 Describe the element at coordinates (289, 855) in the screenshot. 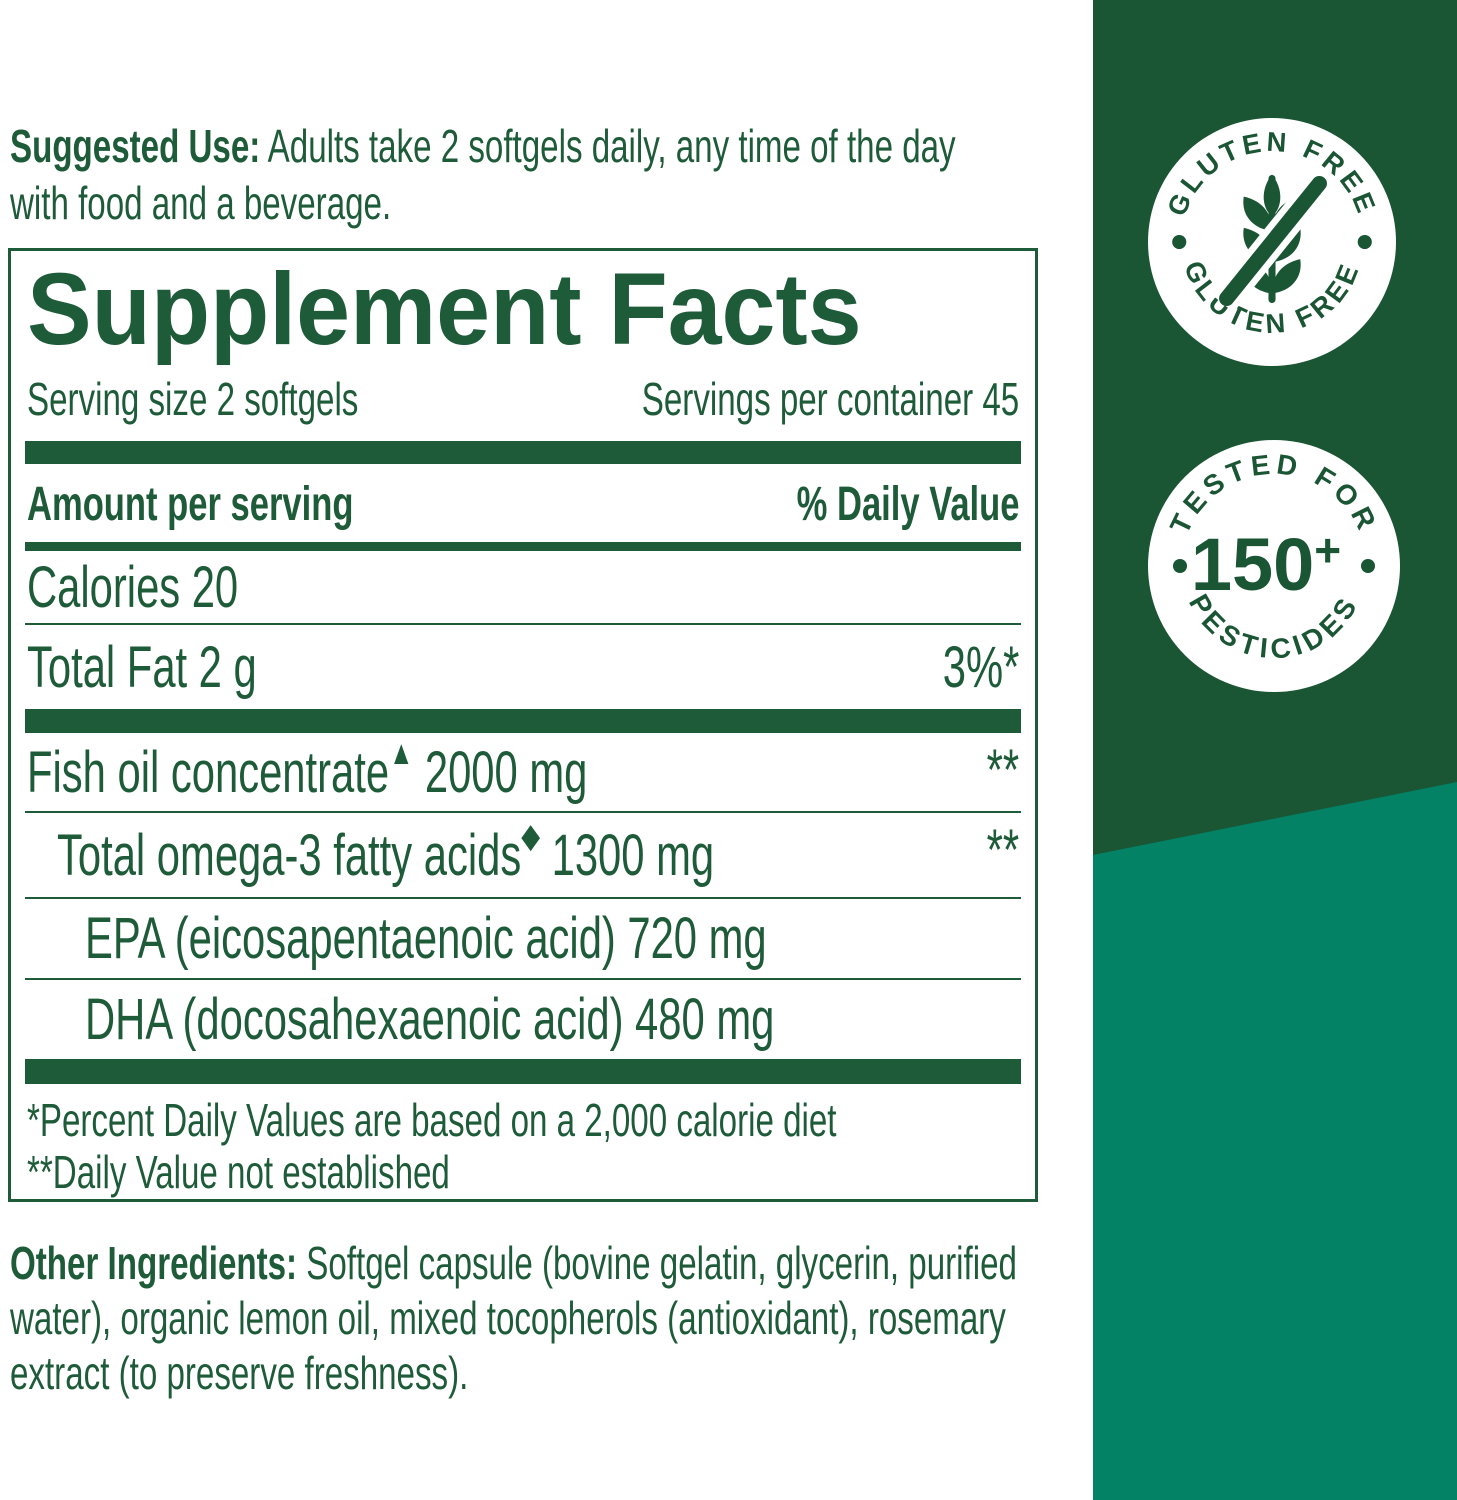

I see `row-name: Total omega-3 fatty acids` at that location.